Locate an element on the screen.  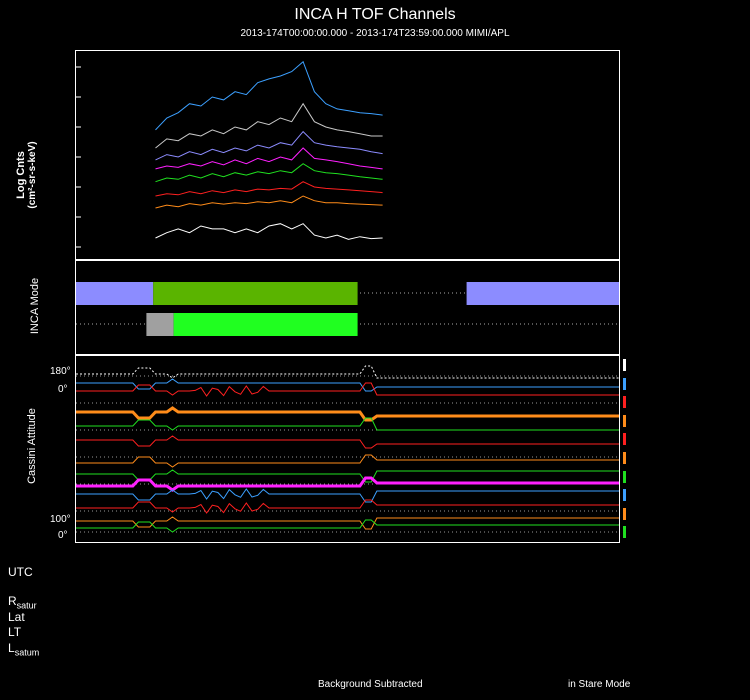
att-tick-bottom: 100° is located at coordinates (60, 519).